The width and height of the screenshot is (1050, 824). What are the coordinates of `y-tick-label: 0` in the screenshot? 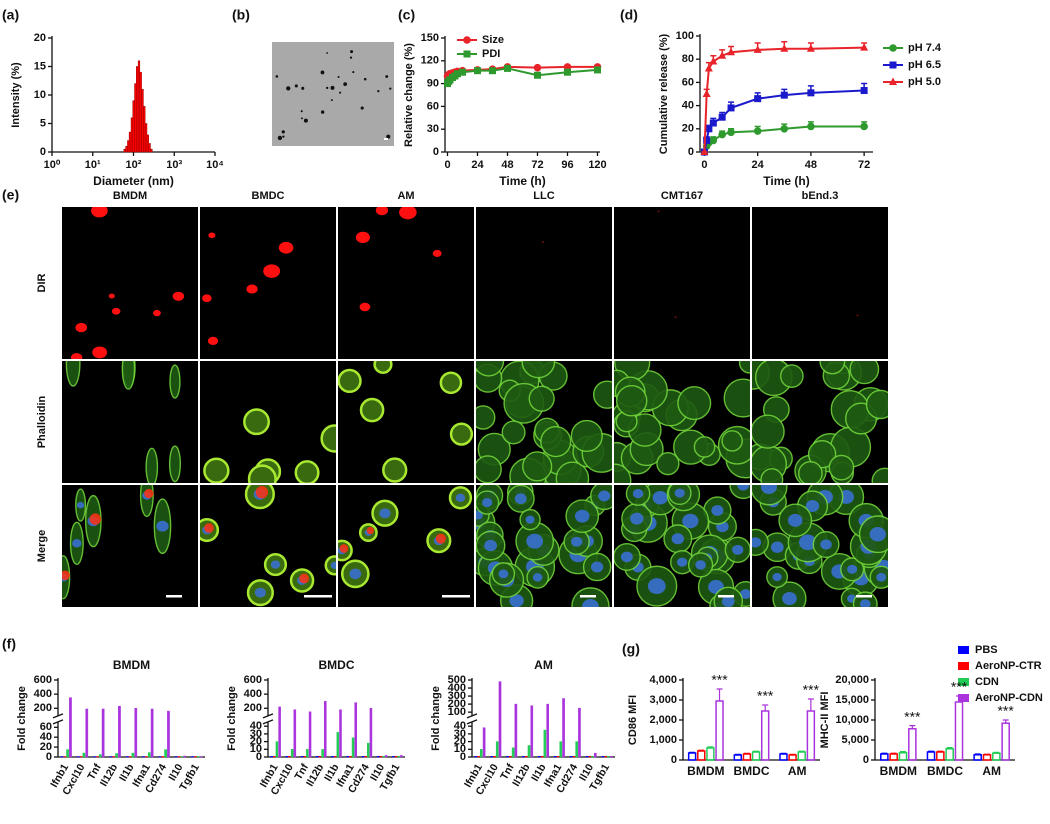 It's located at (49, 757).